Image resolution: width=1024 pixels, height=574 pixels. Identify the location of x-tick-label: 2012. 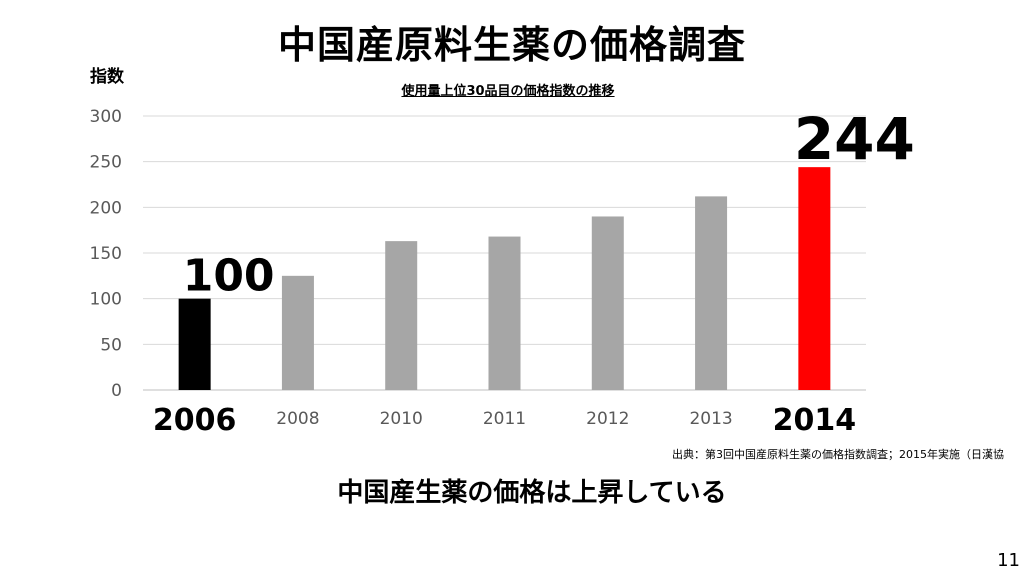
(607, 419).